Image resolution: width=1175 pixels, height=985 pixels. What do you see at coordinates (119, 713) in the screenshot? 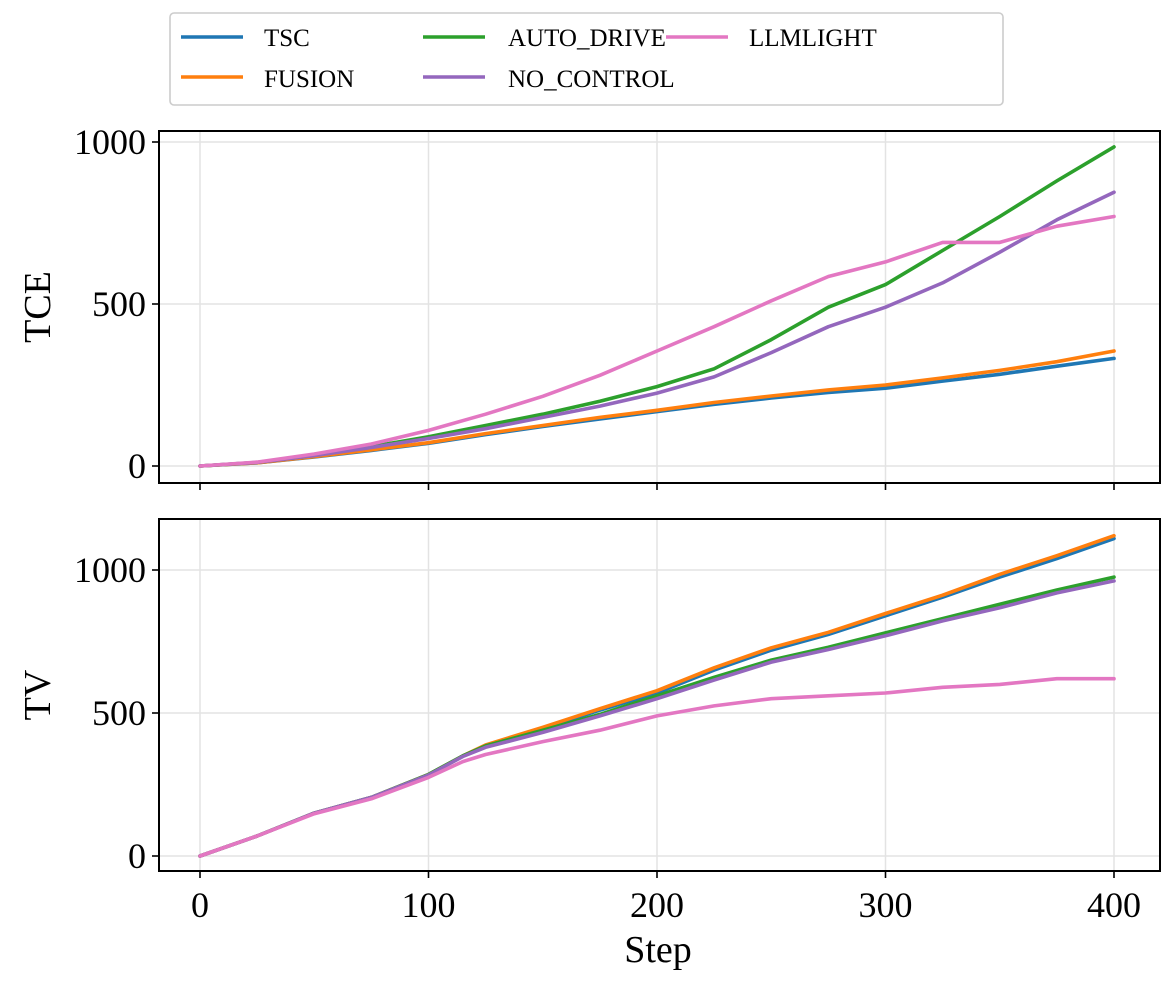
I see `tv-y-tick-label: 500` at bounding box center [119, 713].